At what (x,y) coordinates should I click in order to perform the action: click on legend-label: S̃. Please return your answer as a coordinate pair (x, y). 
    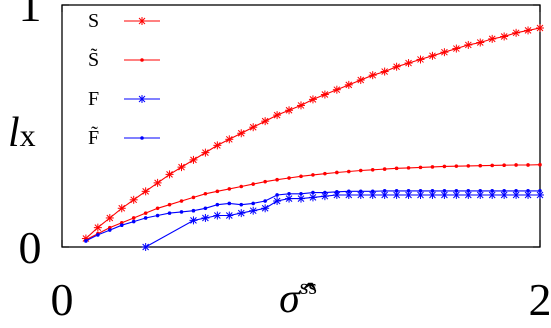
    Looking at the image, I should click on (93, 59).